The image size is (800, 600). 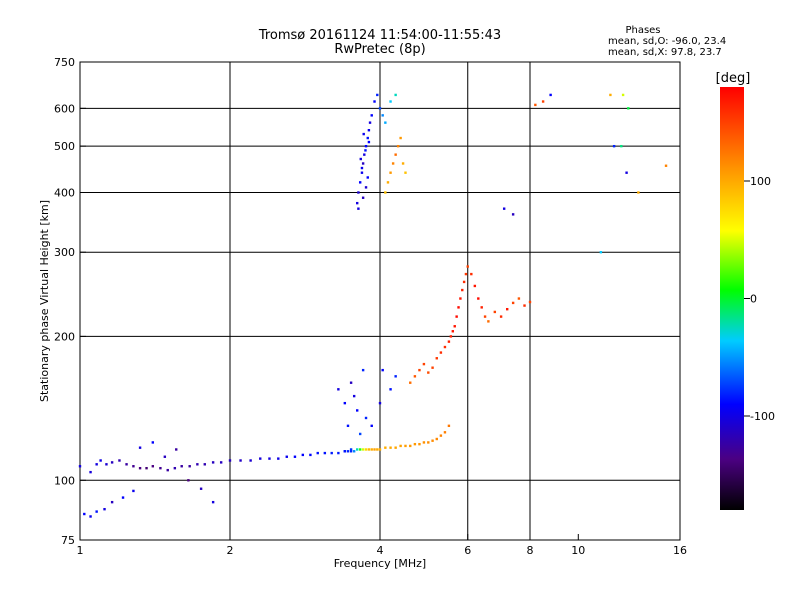 What do you see at coordinates (762, 416) in the screenshot?
I see `colorbar-tick-label-2: -100` at bounding box center [762, 416].